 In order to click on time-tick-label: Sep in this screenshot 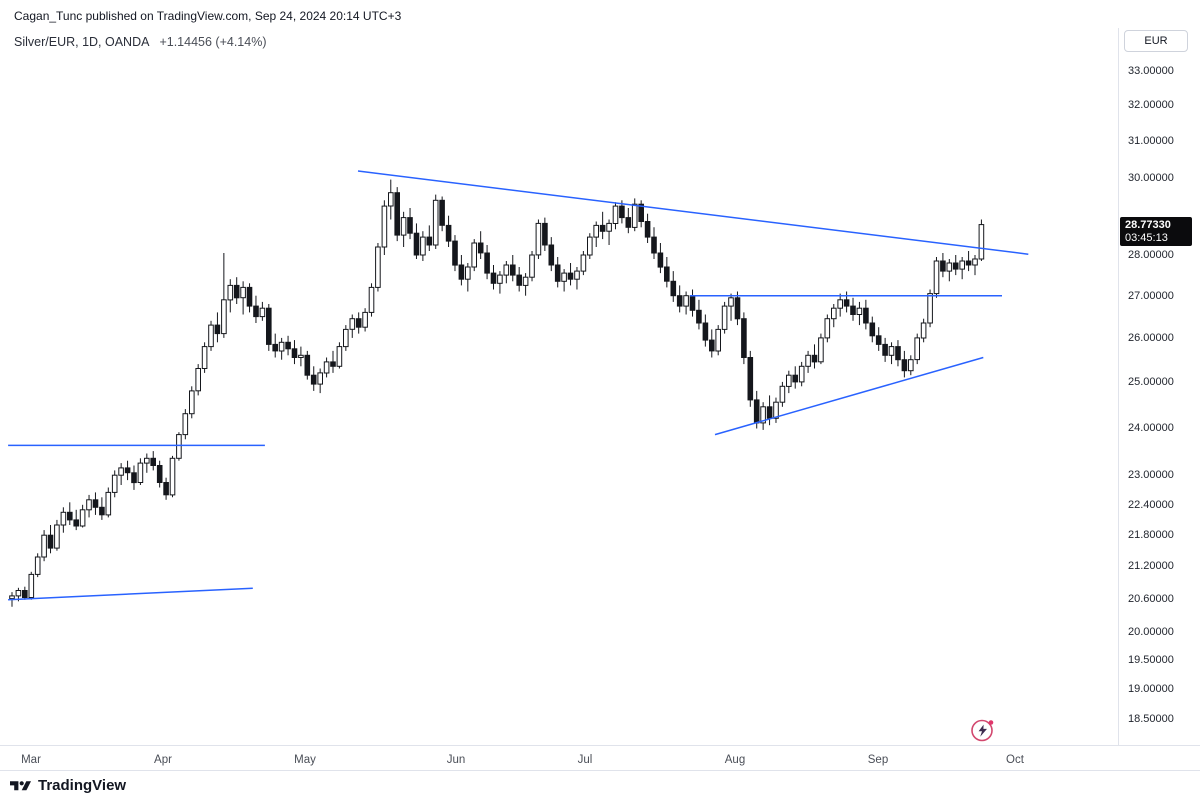, I will do `click(878, 760)`.